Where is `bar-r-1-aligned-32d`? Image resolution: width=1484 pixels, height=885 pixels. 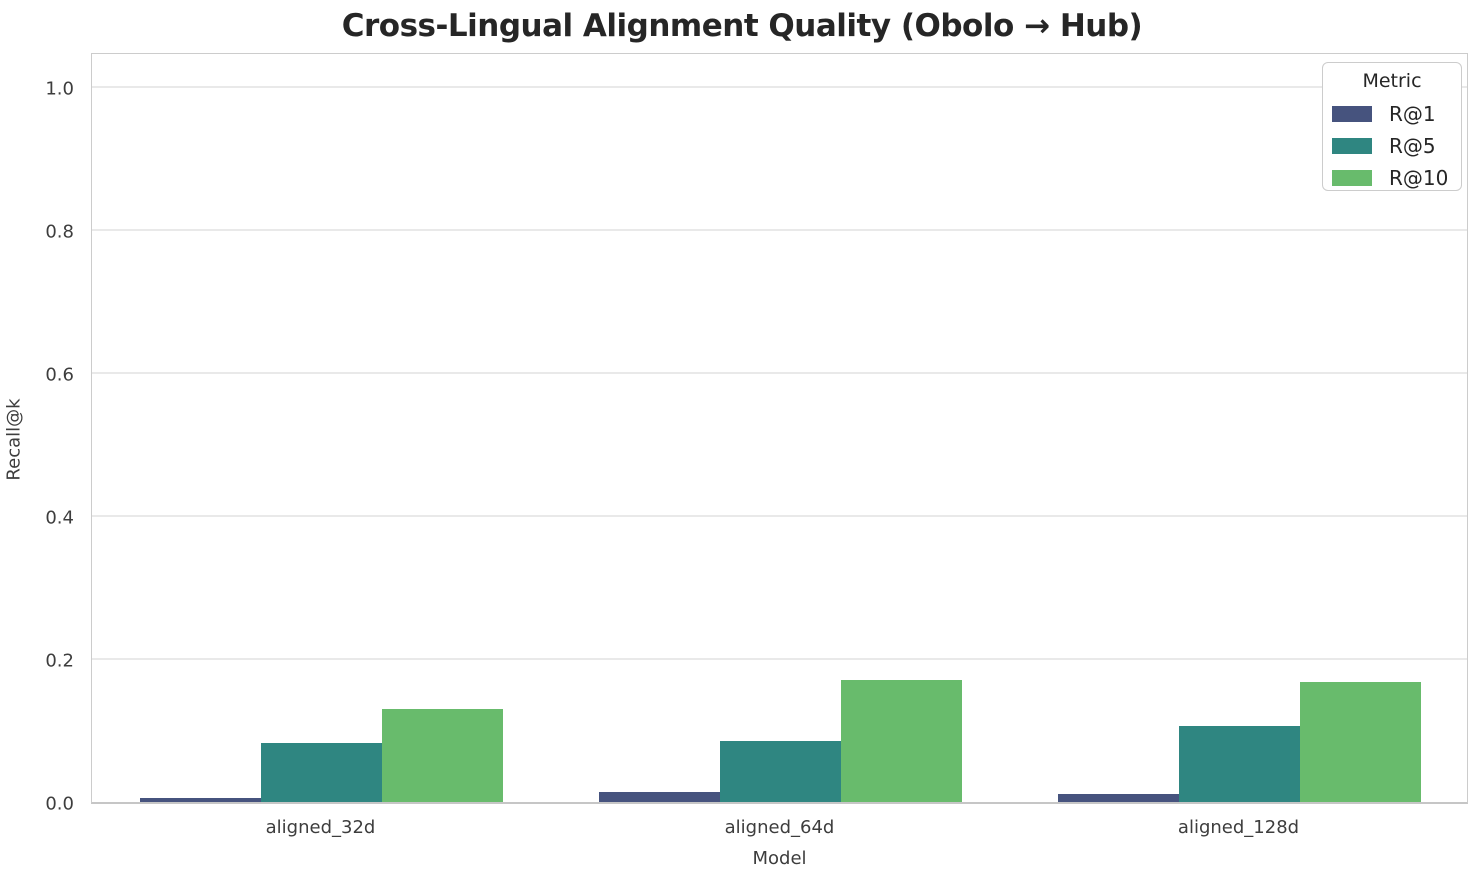 bar-r-1-aligned-32d is located at coordinates (200, 799).